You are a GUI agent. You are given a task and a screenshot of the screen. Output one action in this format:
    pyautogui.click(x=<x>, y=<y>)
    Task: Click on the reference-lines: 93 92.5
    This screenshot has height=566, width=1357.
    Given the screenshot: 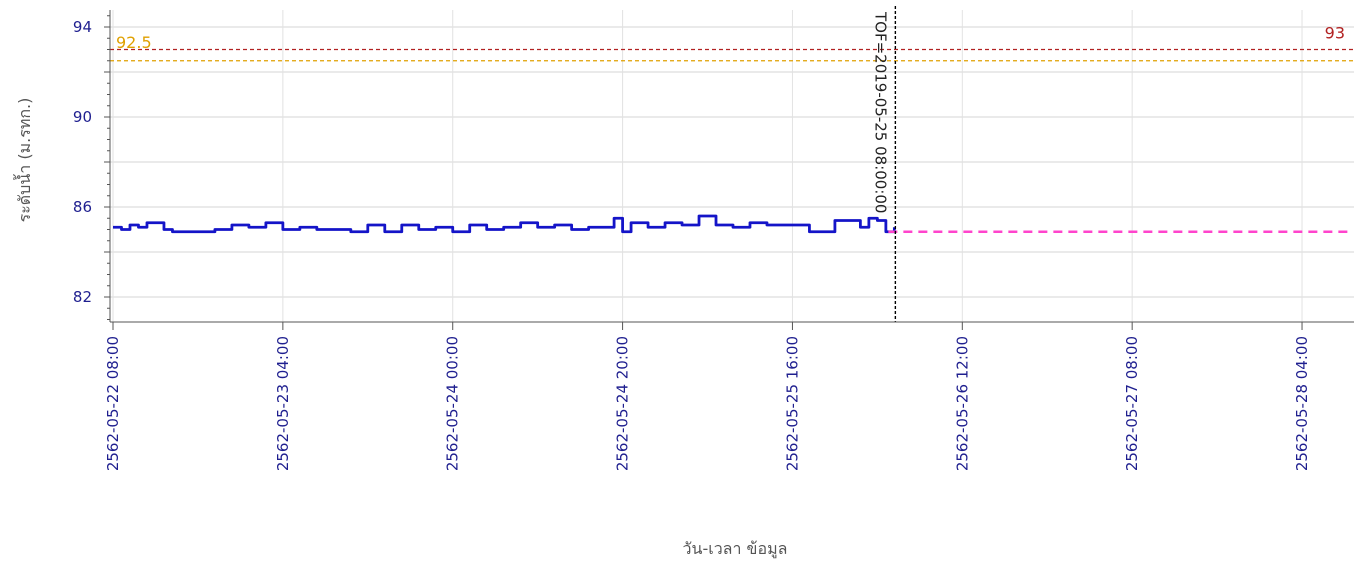 What is the action you would take?
    pyautogui.click(x=732, y=43)
    